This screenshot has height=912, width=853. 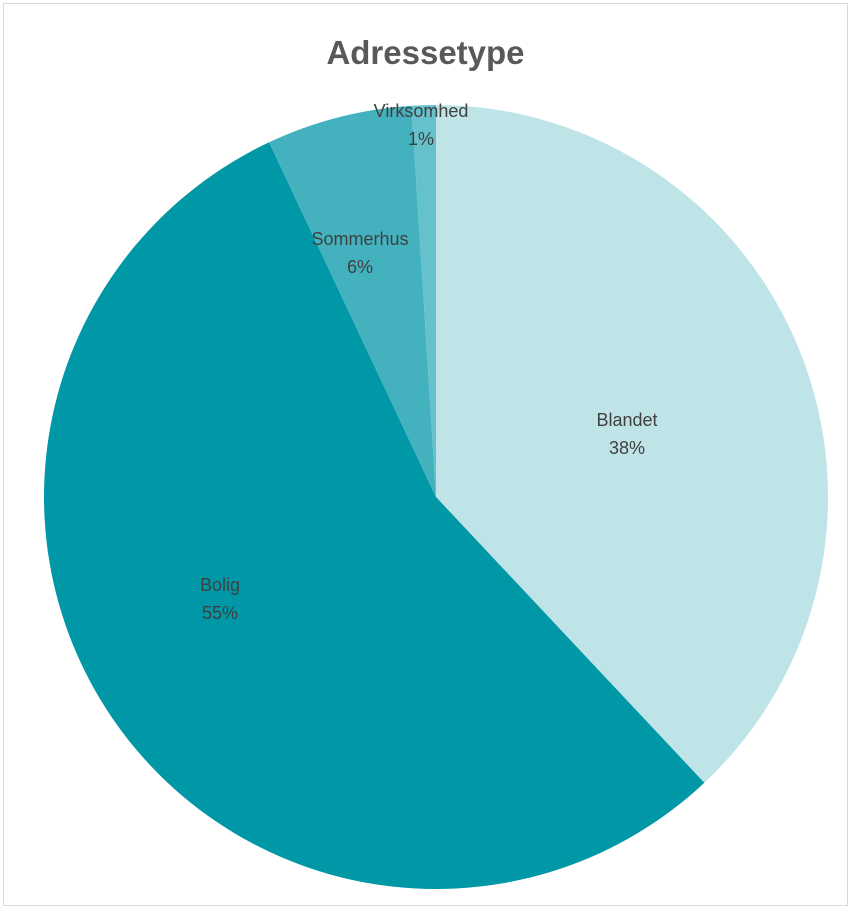 I want to click on data-label-sommerhus: Sommerhus 6%, so click(x=359, y=253).